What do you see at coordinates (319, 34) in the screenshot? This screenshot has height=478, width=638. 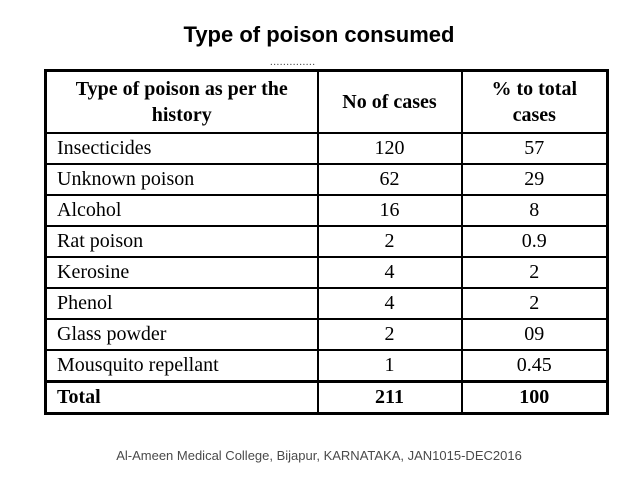 I see `slide-title: Type of poison consumed` at bounding box center [319, 34].